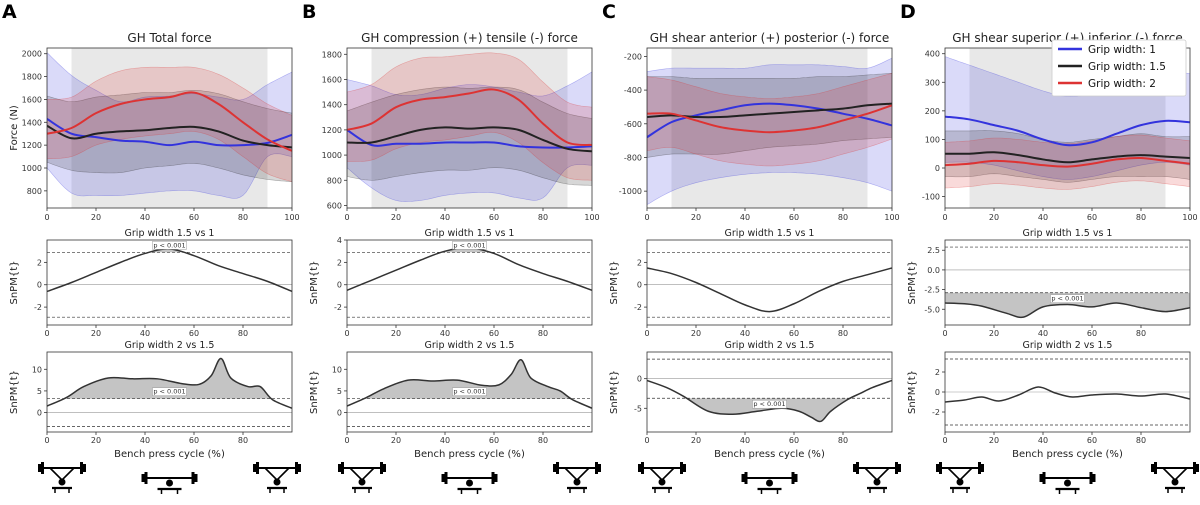 The image size is (1200, 505). What do you see at coordinates (931, 197) in the screenshot?
I see `y-tick-label: -100` at bounding box center [931, 197].